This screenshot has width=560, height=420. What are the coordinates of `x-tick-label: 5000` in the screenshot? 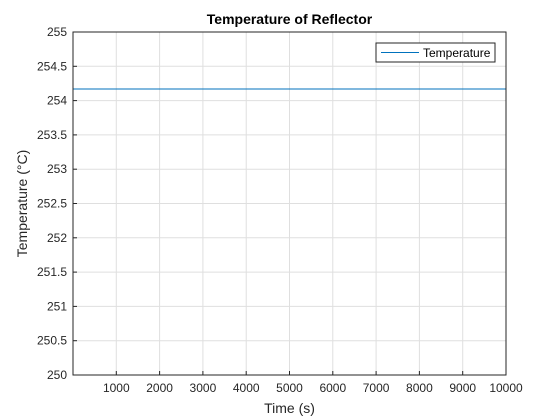 It's located at (289, 388).